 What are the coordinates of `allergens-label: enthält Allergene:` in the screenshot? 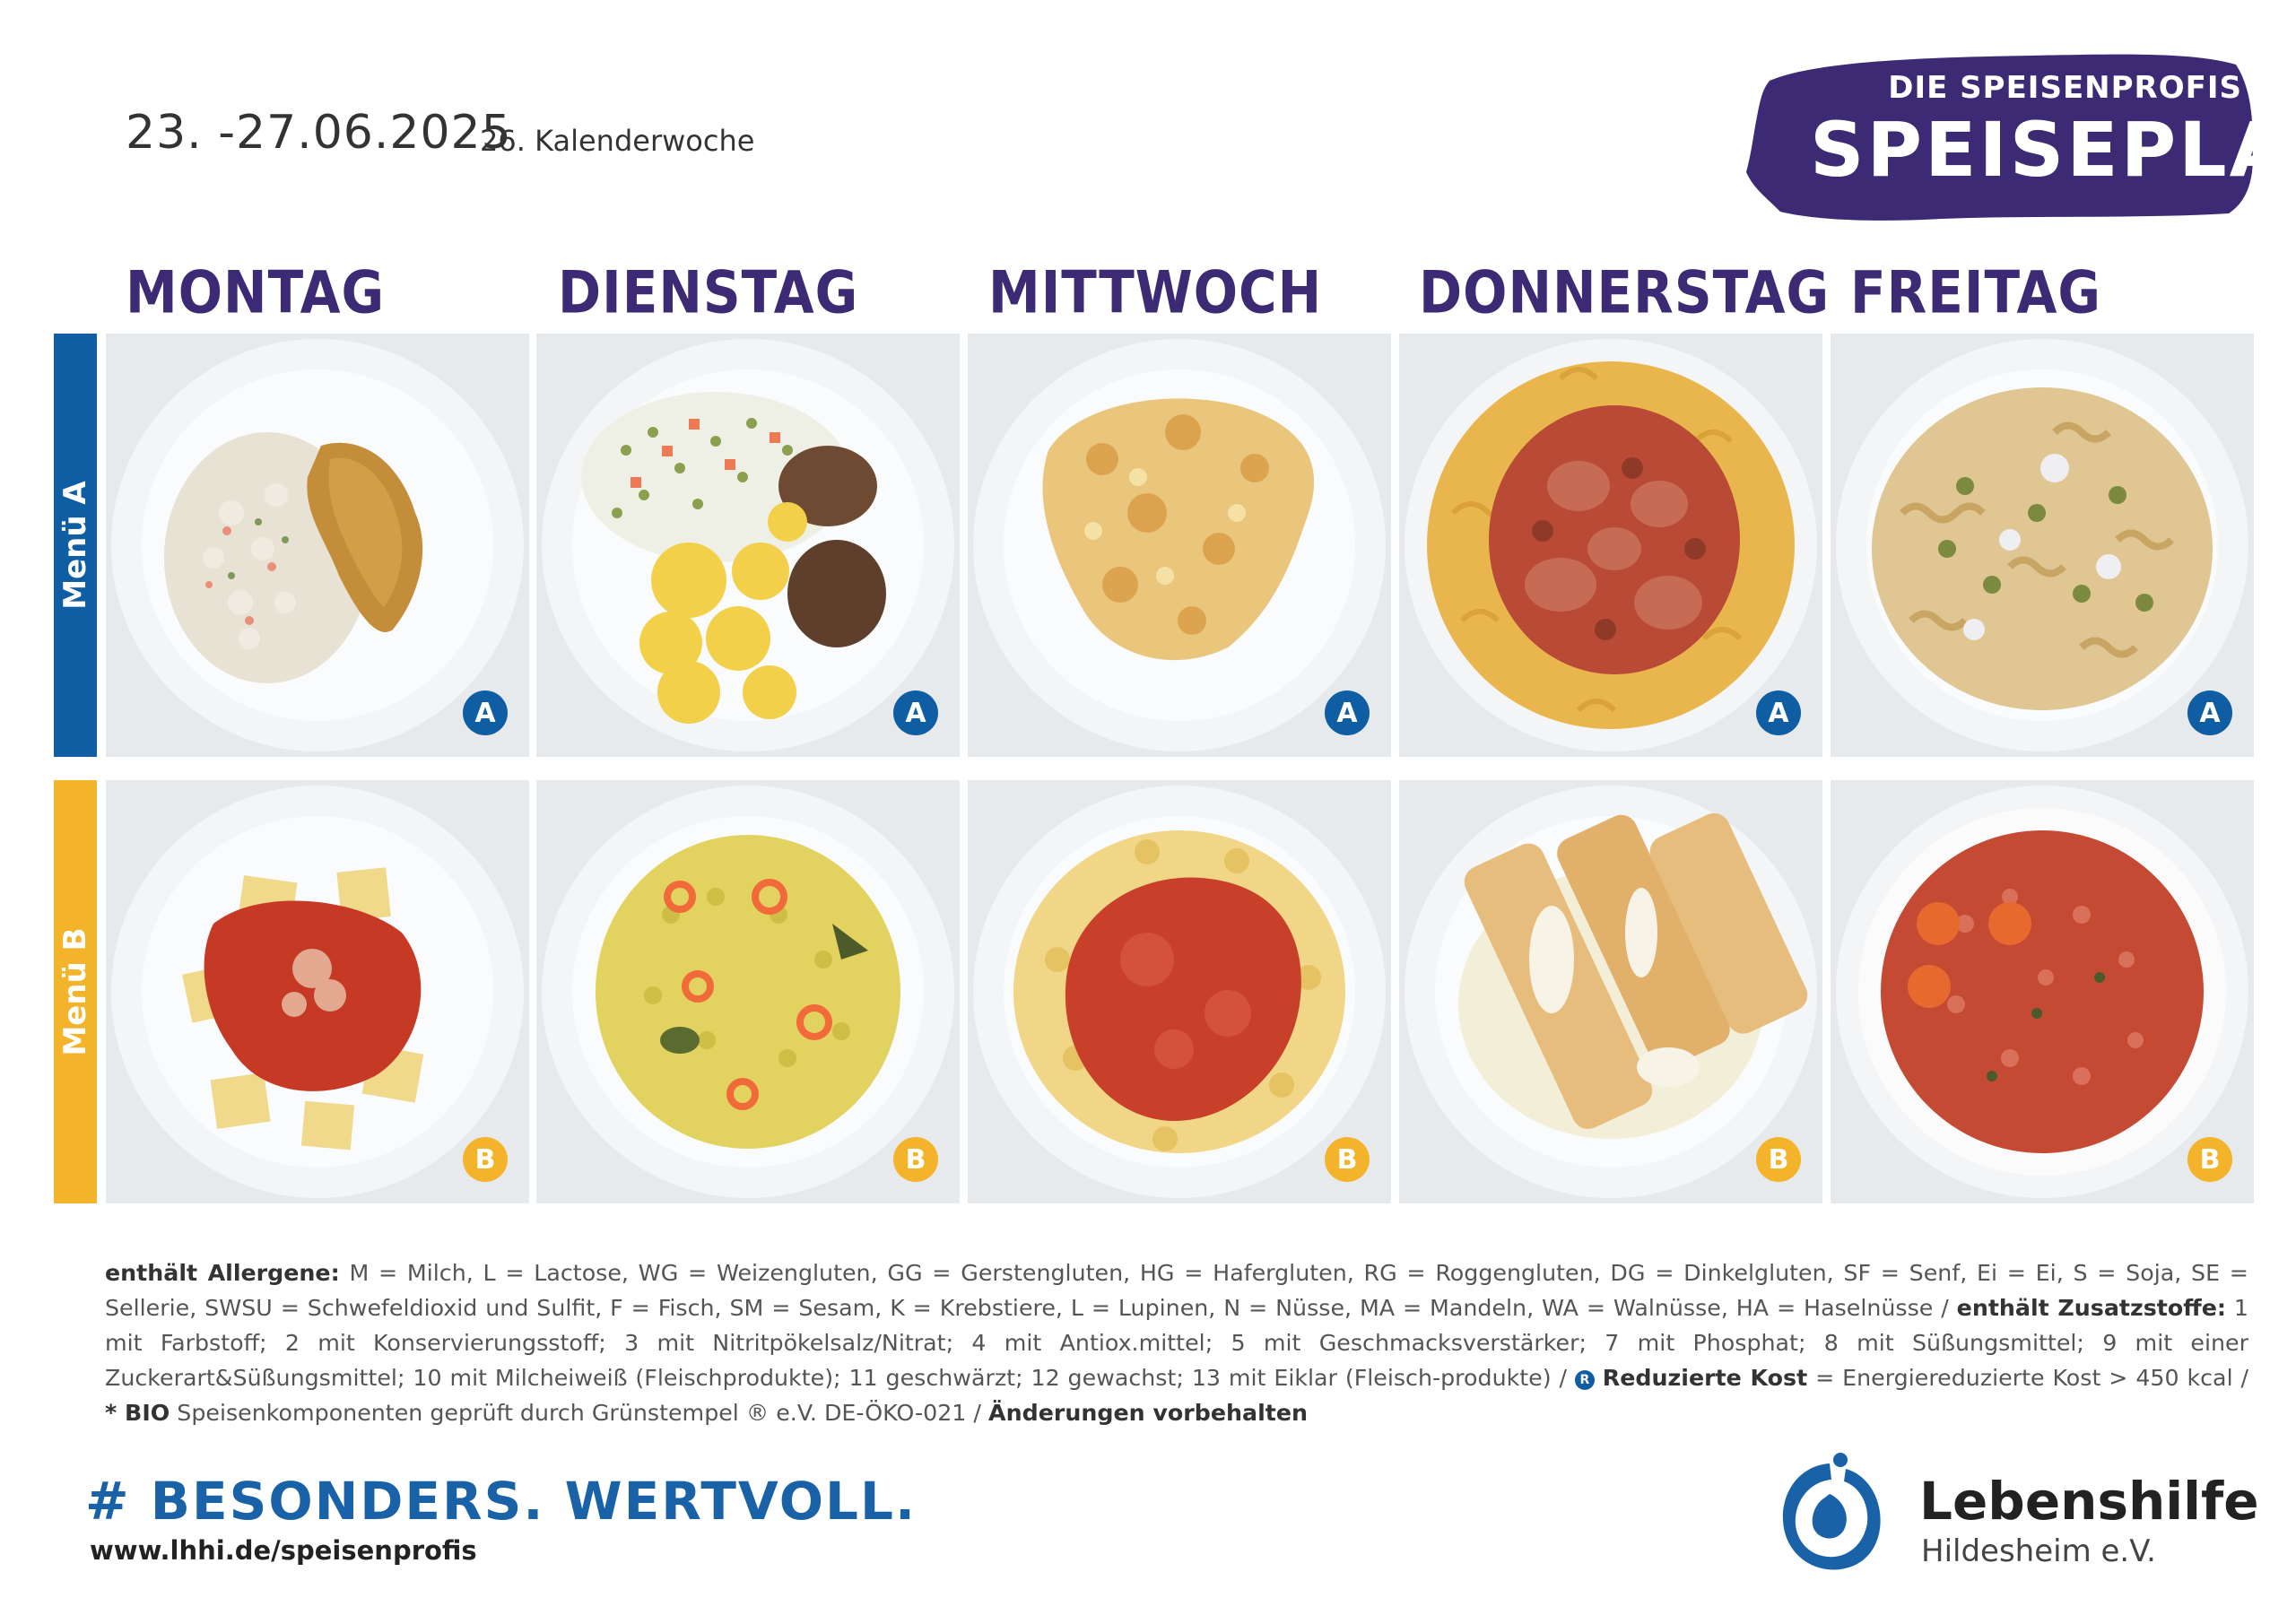 It's located at (222, 1273).